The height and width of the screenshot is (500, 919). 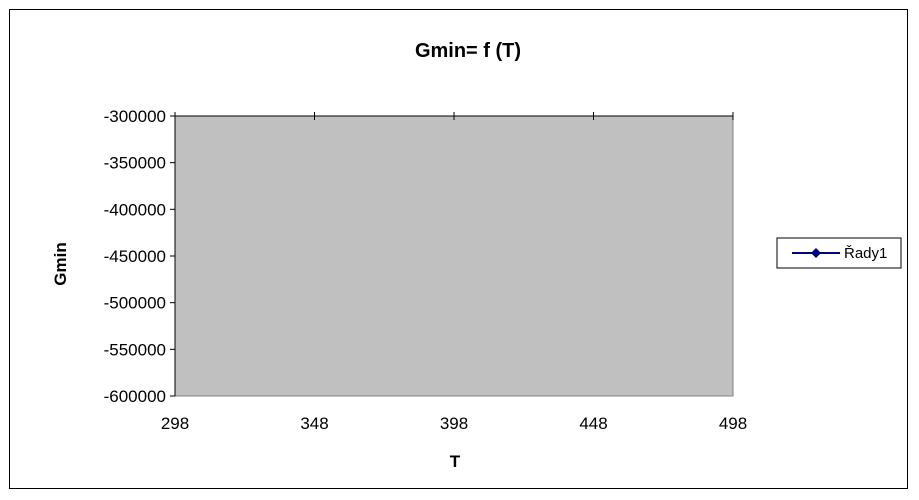 What do you see at coordinates (593, 423) in the screenshot?
I see `x-tick-label: 448` at bounding box center [593, 423].